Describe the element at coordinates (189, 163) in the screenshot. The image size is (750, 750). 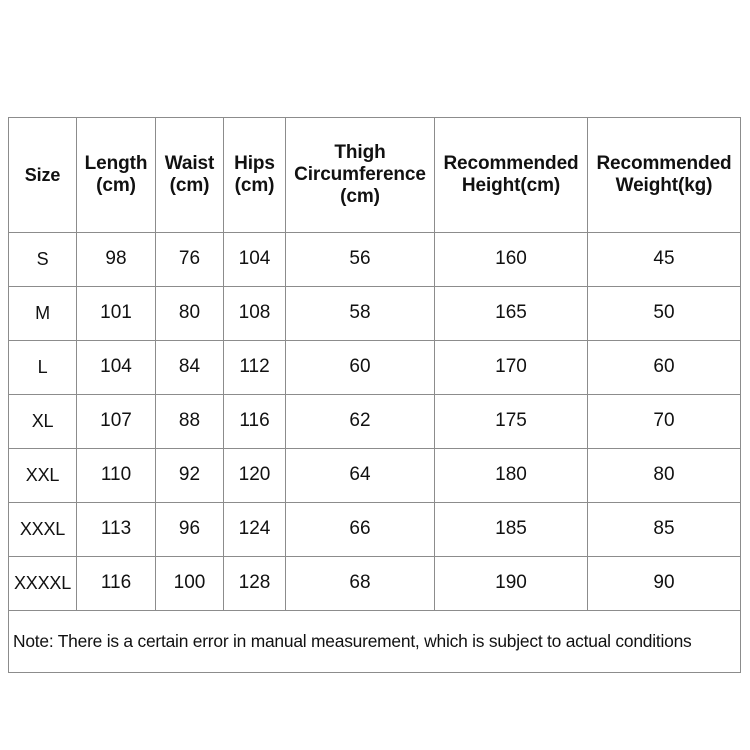
I see `header-label-waist: Waist` at that location.